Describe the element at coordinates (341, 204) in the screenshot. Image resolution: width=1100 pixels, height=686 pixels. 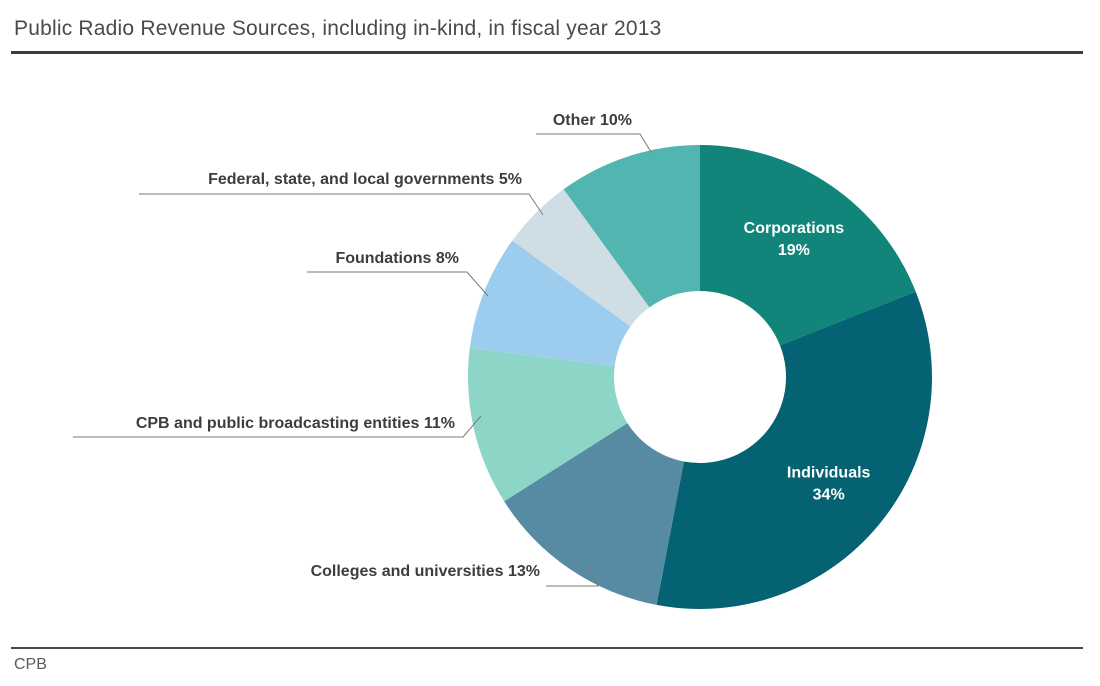
I see `leader-line-federal-state-and-local-governments` at that location.